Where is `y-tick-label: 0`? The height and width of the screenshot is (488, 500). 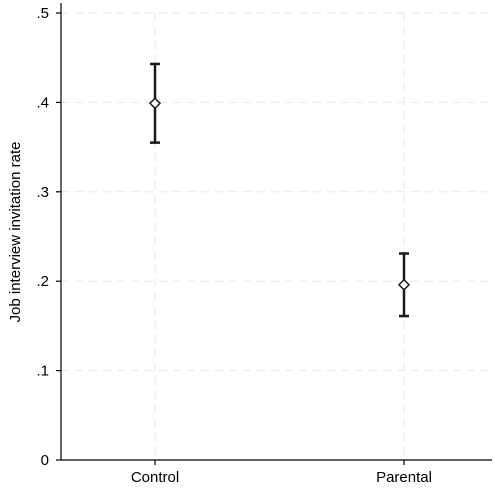 y-tick-label: 0 is located at coordinates (45, 460).